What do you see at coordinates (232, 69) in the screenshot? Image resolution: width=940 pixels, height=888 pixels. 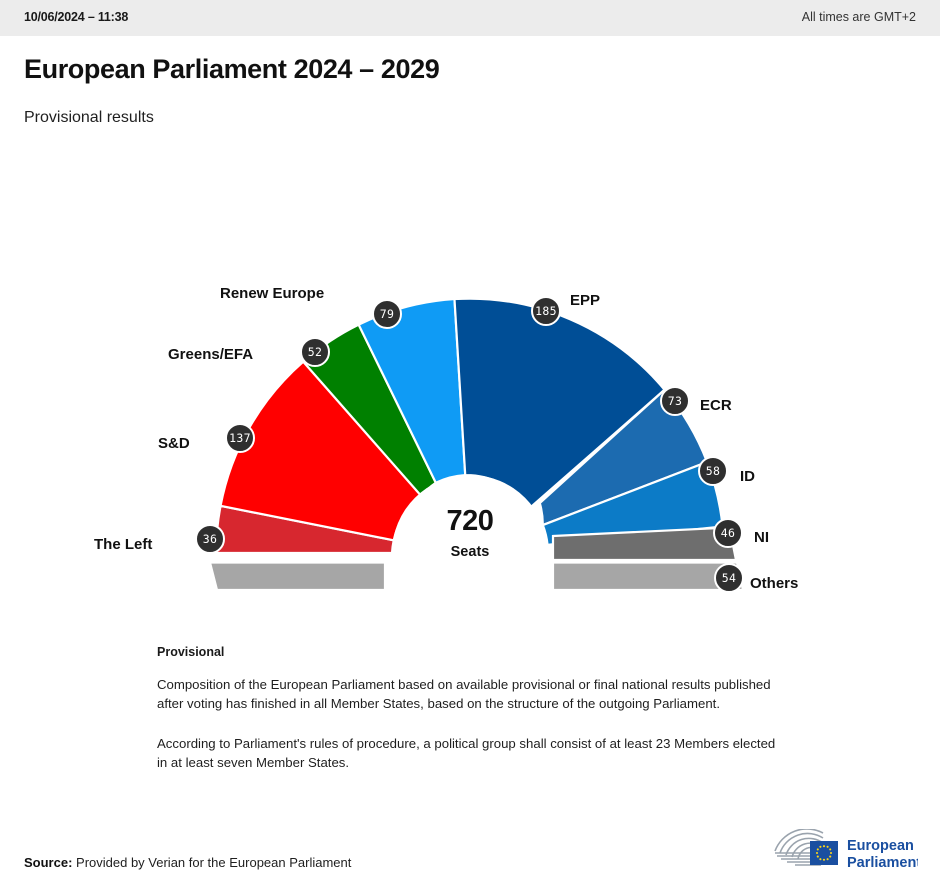 I see `page-title: European Parliament 2024 – 2029` at bounding box center [232, 69].